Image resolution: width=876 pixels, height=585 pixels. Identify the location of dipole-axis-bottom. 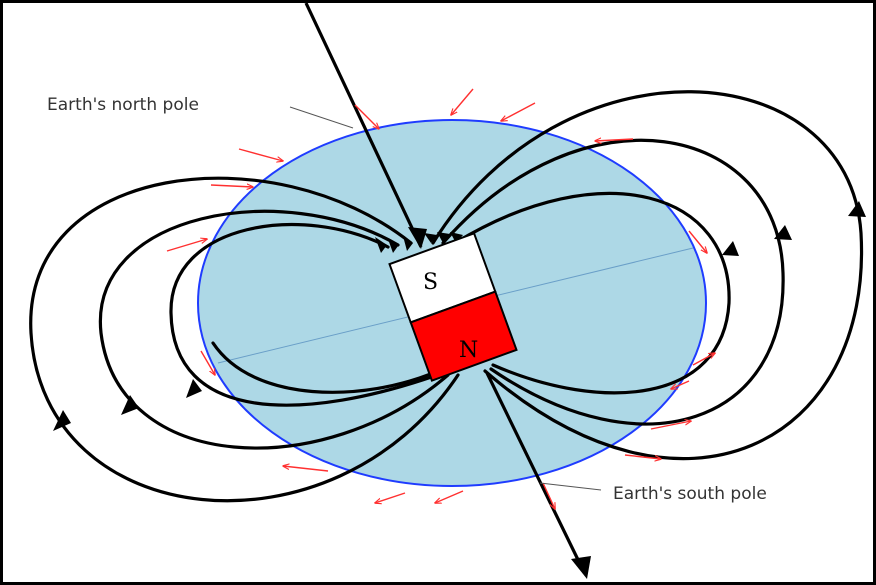
(535, 471).